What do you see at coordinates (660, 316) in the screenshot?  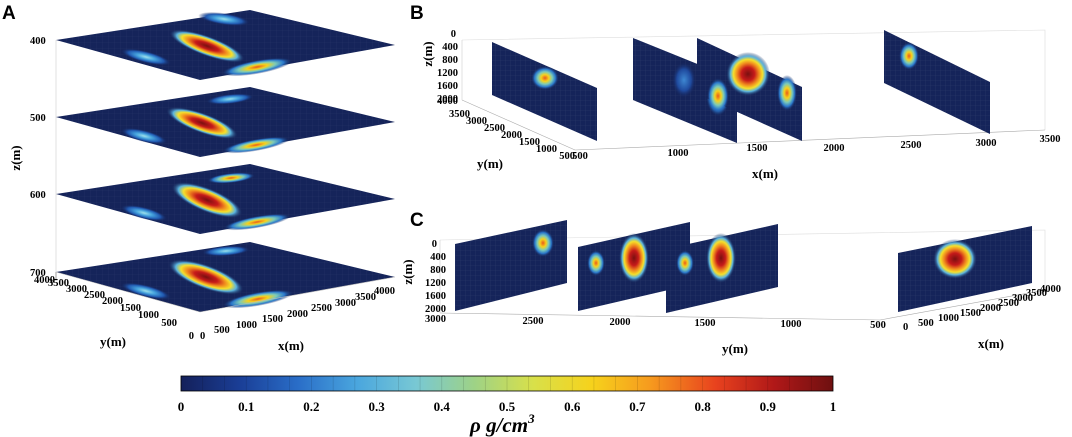 I see `panel-c-y-axis` at bounding box center [660, 316].